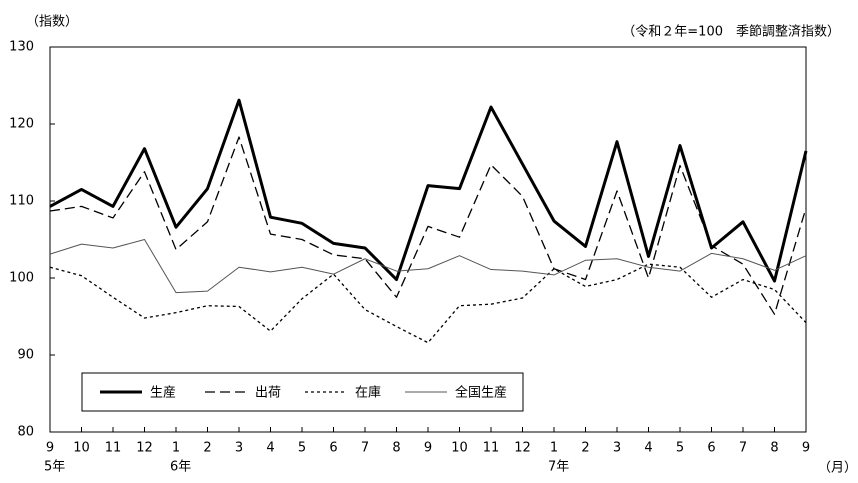  Describe the element at coordinates (302, 392) in the screenshot. I see `legend-box` at that location.